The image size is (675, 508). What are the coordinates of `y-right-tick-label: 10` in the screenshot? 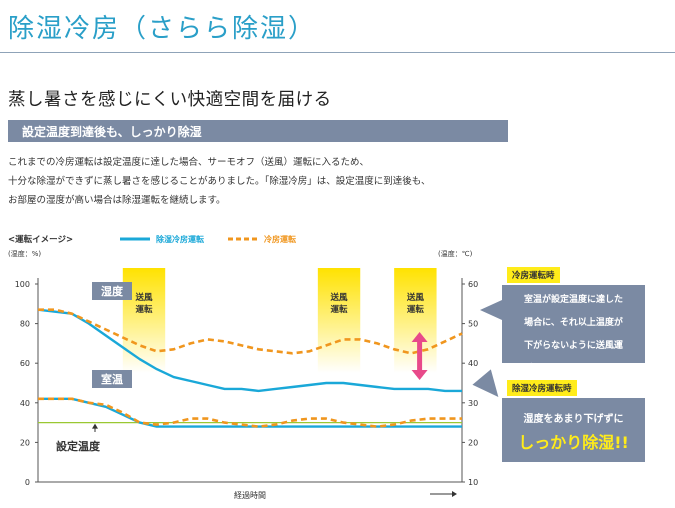 It's located at (473, 482).